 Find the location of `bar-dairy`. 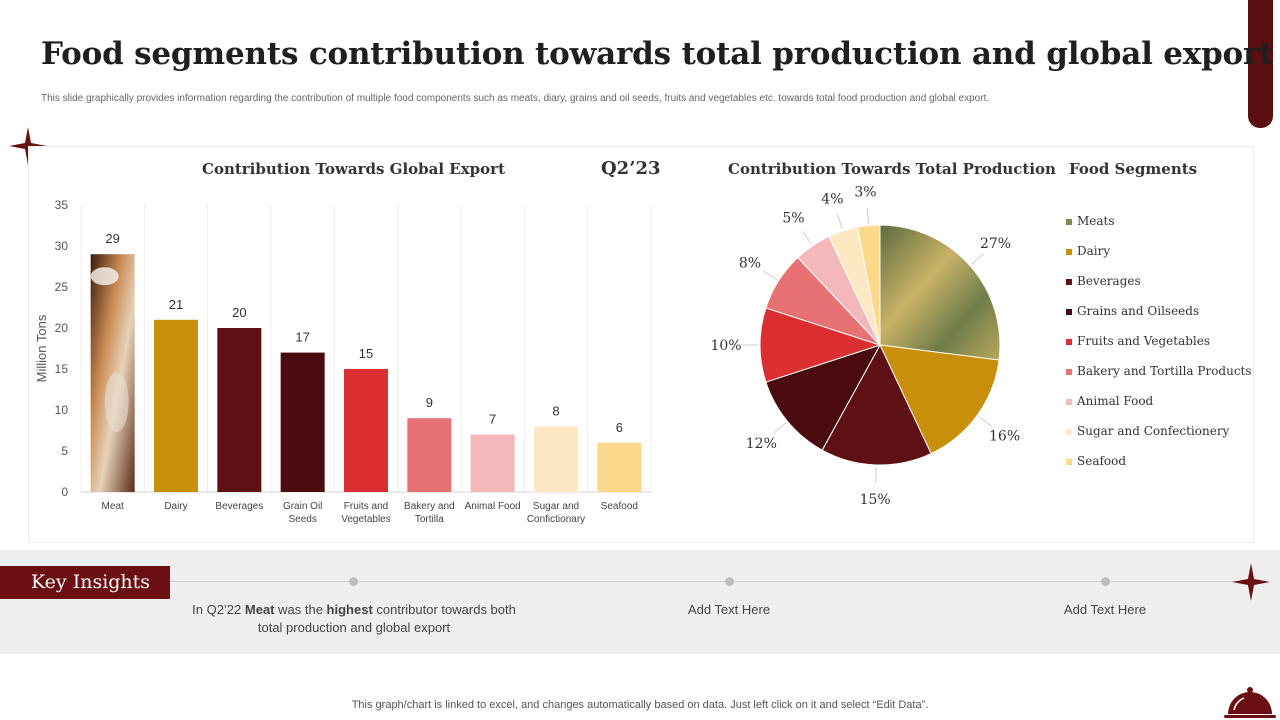

bar-dairy is located at coordinates (176, 405).